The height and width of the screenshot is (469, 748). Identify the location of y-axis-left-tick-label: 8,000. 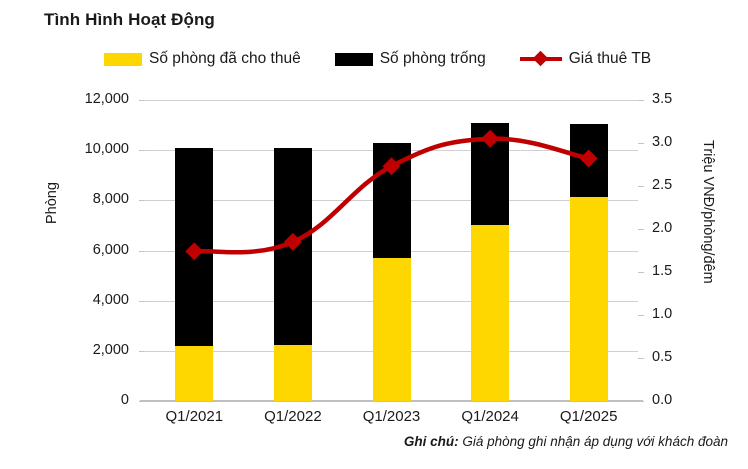
(110, 199).